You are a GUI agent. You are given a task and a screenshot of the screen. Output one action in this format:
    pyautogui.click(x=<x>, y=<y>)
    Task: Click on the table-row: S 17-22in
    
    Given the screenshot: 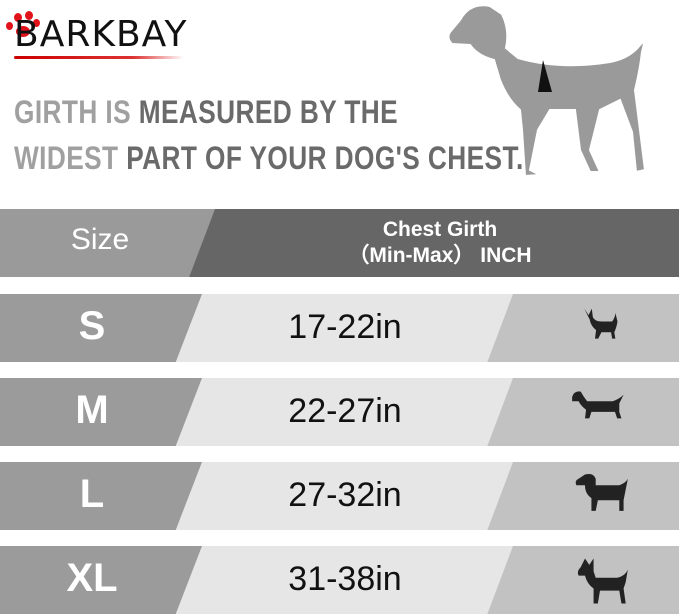 What is the action you would take?
    pyautogui.click(x=339, y=328)
    